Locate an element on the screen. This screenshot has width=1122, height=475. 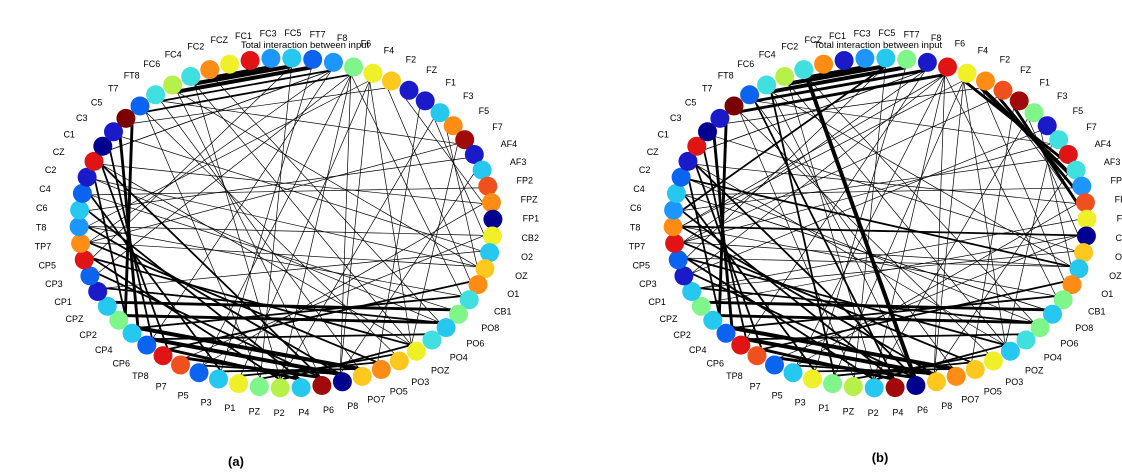
electrode-label-ft7: FT7 is located at coordinates (912, 35).